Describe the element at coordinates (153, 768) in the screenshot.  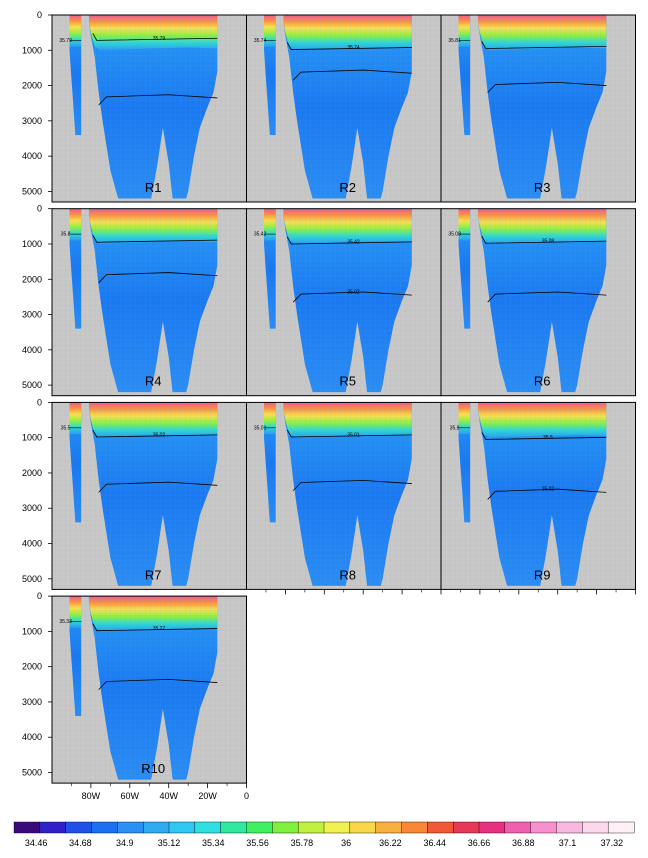
I see `panel-label: R10` at that location.